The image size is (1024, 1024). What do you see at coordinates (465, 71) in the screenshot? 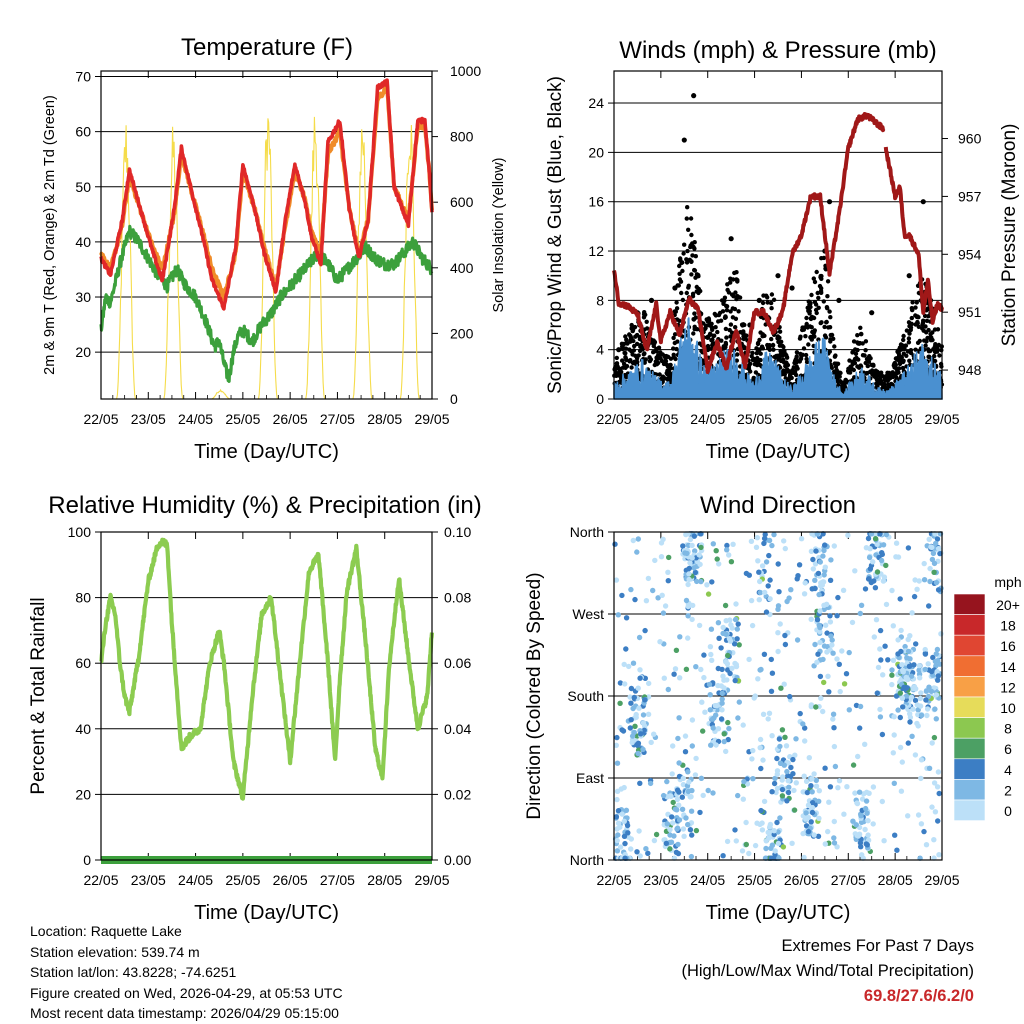
I see `y2-tick-label: 1000` at bounding box center [465, 71].